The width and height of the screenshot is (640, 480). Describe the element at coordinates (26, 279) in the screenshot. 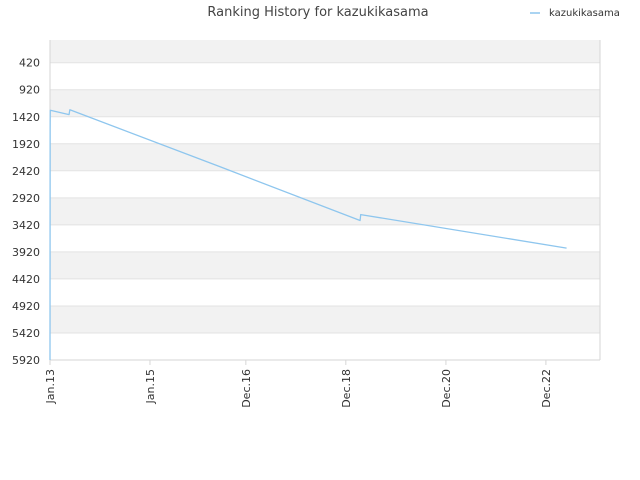

I see `y-tick-label: 4420` at that location.